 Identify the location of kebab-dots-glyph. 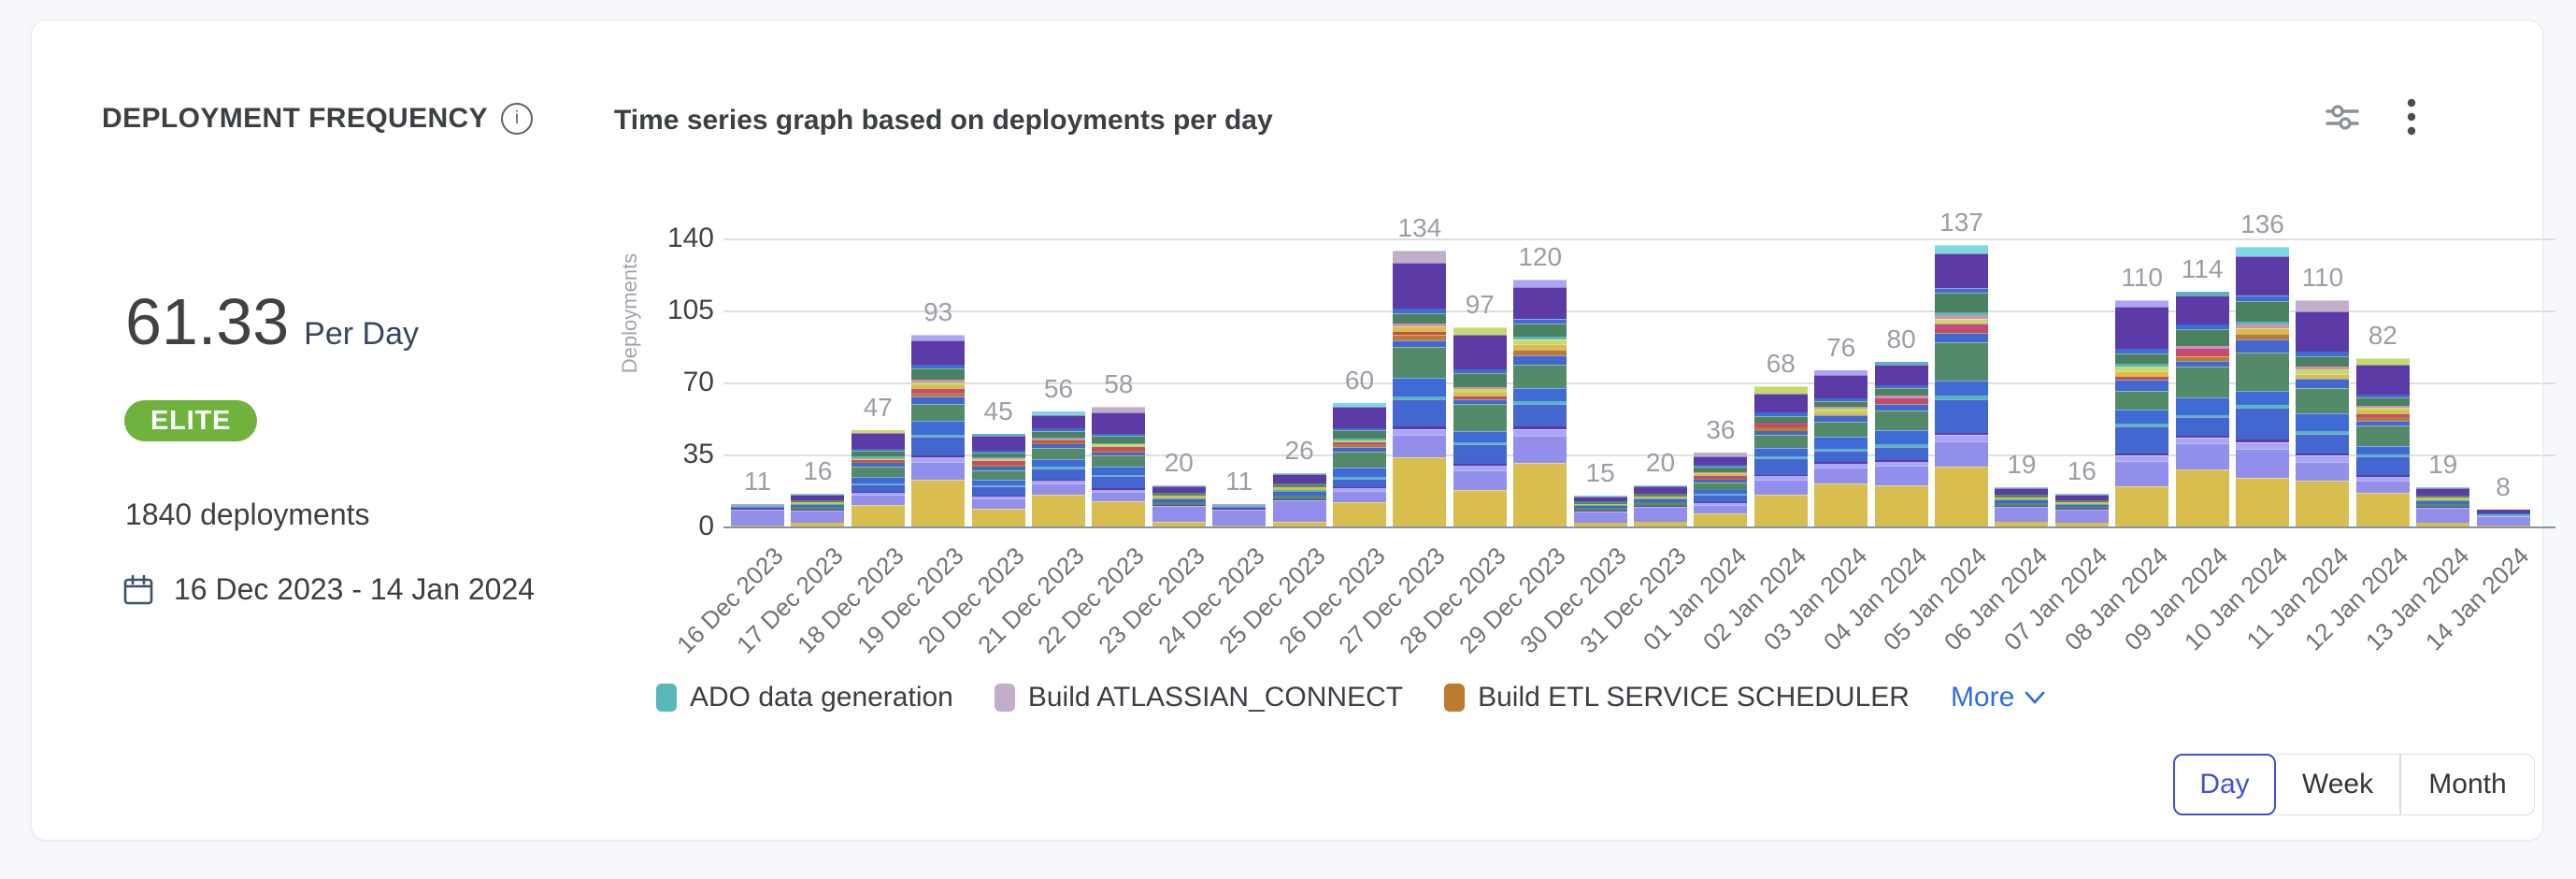
(2411, 117).